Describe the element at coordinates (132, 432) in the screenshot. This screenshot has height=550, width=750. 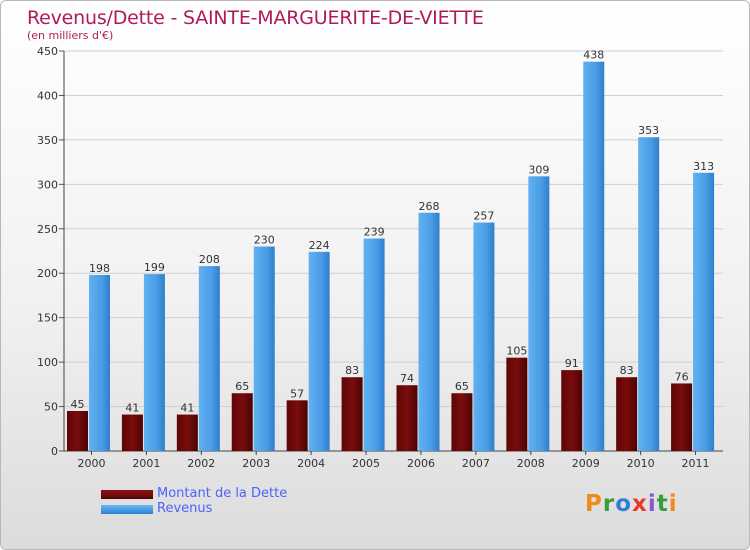
I see `bar-debt-2001` at that location.